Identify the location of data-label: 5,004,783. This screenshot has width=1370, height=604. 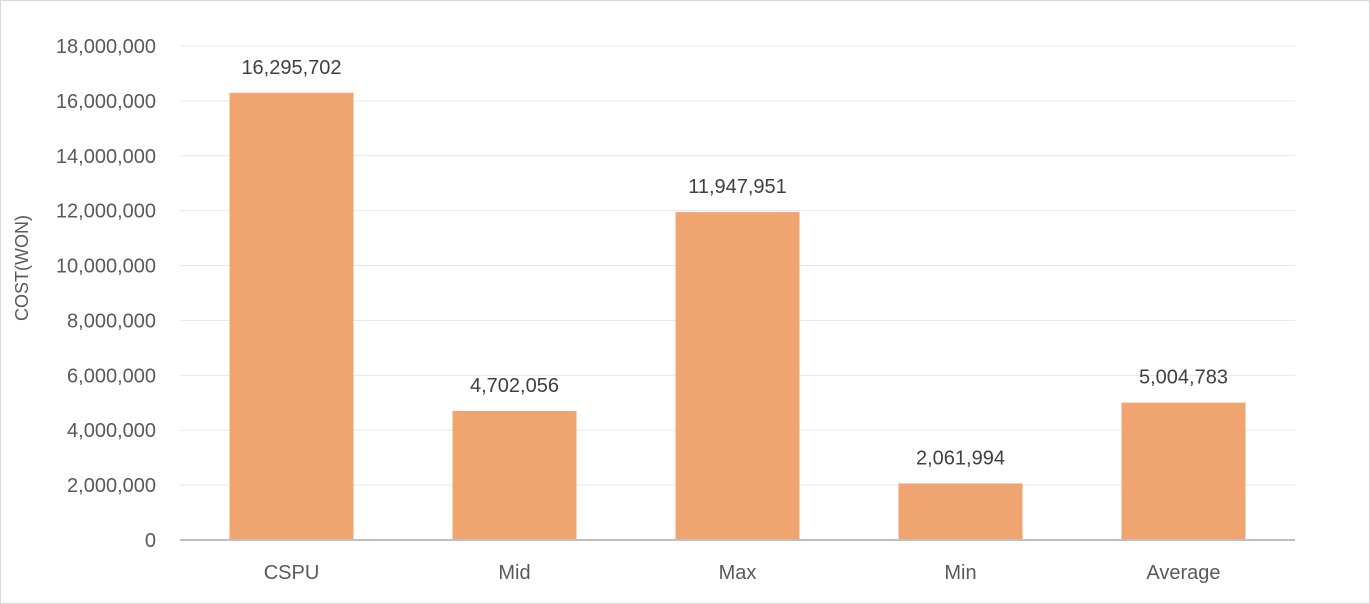
(1183, 378).